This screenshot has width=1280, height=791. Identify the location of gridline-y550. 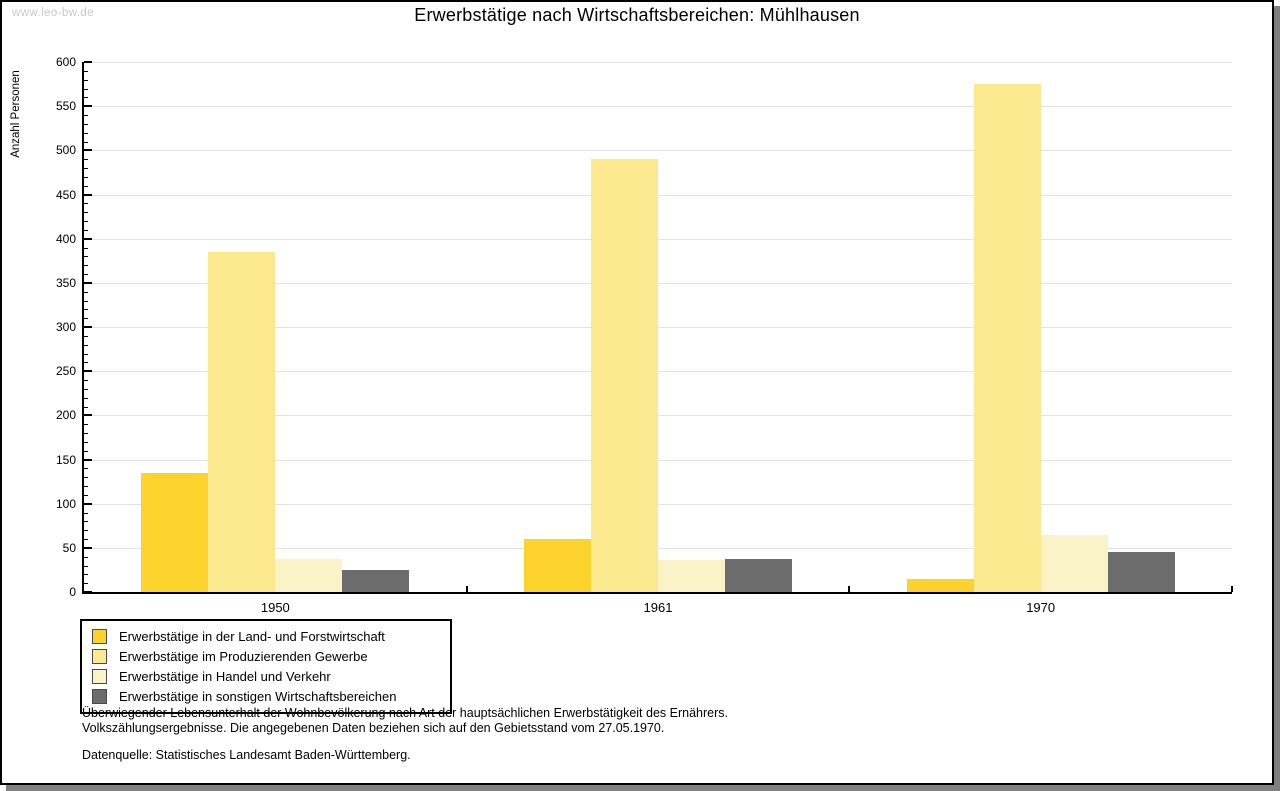
(658, 107).